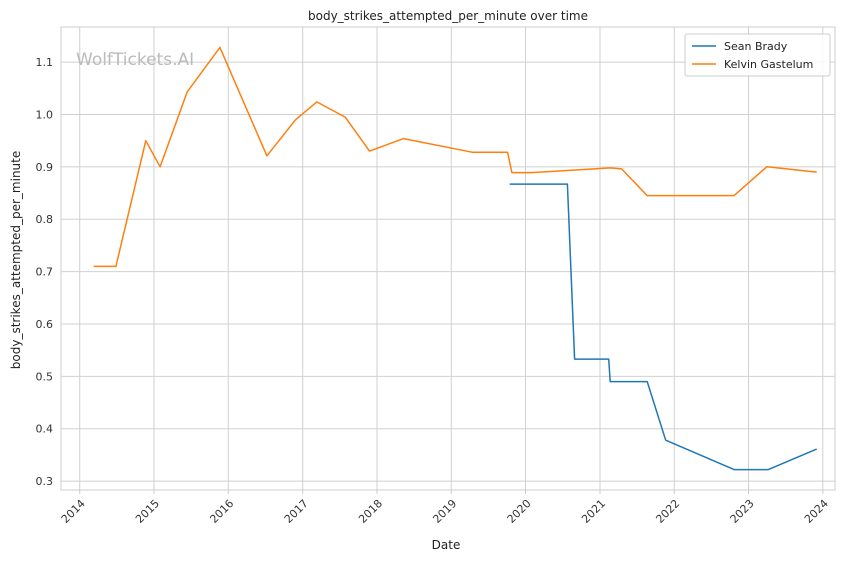 This screenshot has width=844, height=561. What do you see at coordinates (45, 167) in the screenshot?
I see `y-tick-label: 0.9` at bounding box center [45, 167].